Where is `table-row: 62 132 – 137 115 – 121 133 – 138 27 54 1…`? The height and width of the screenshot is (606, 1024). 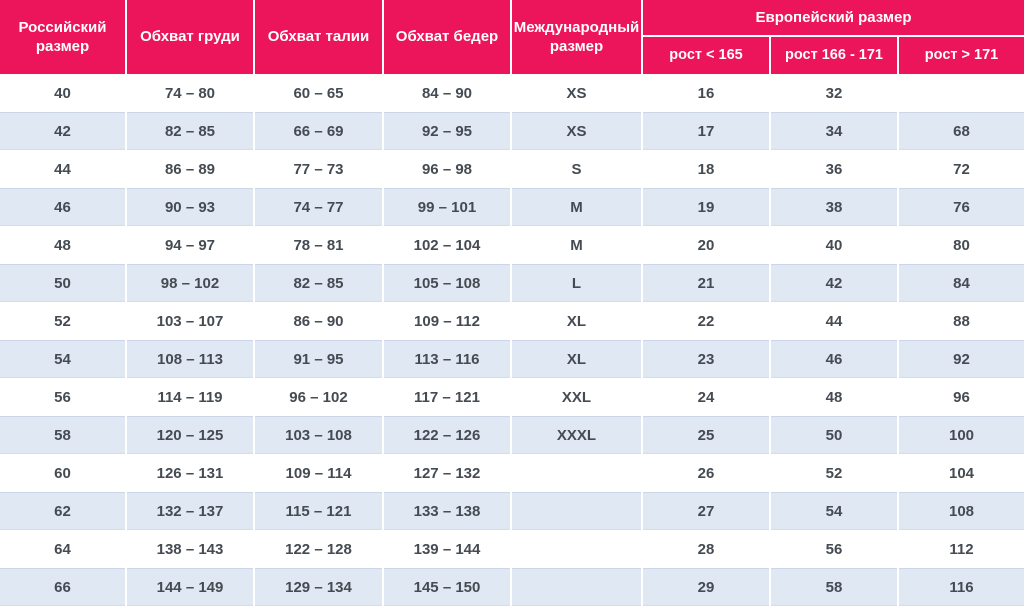 table-row: 62 132 – 137 115 – 121 133 – 138 27 54 1… is located at coordinates (512, 511).